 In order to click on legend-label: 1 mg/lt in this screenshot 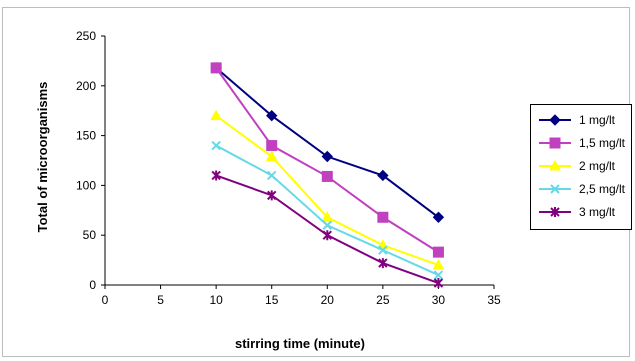, I will do `click(597, 120)`.